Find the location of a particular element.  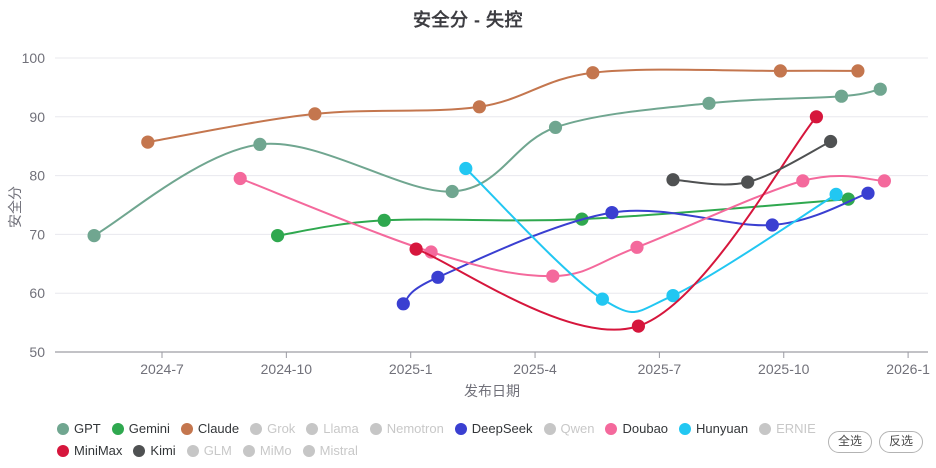

legend-label: ERNIE is located at coordinates (796, 428).